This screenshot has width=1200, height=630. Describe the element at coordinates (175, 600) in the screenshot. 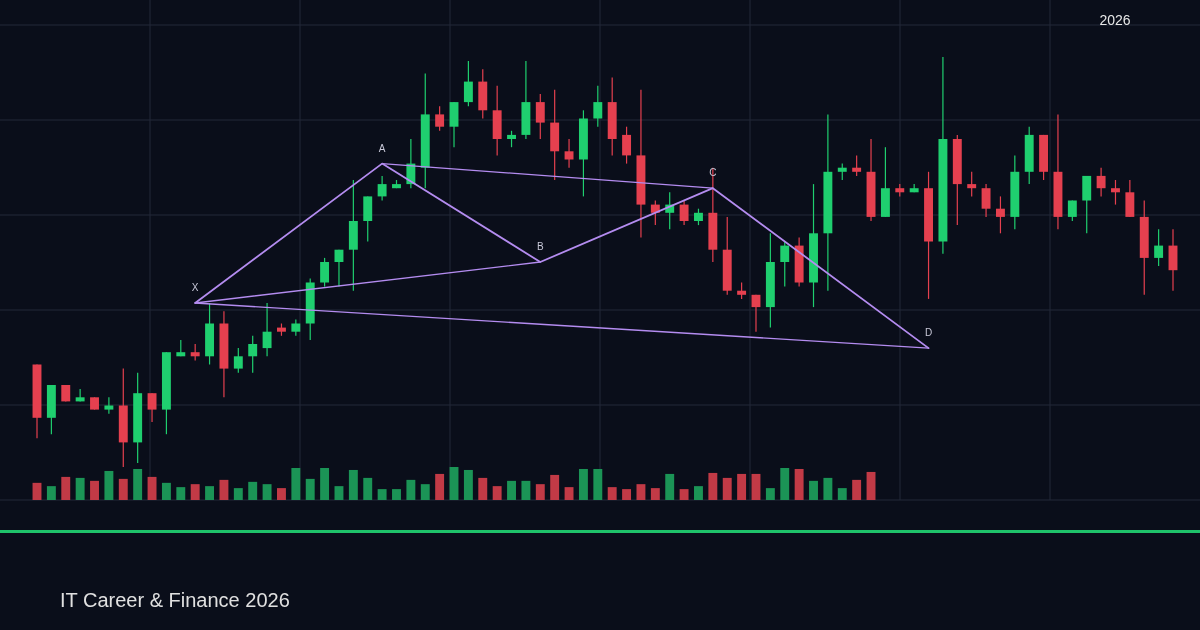

I see `text: IT Career & Finance 2026` at that location.